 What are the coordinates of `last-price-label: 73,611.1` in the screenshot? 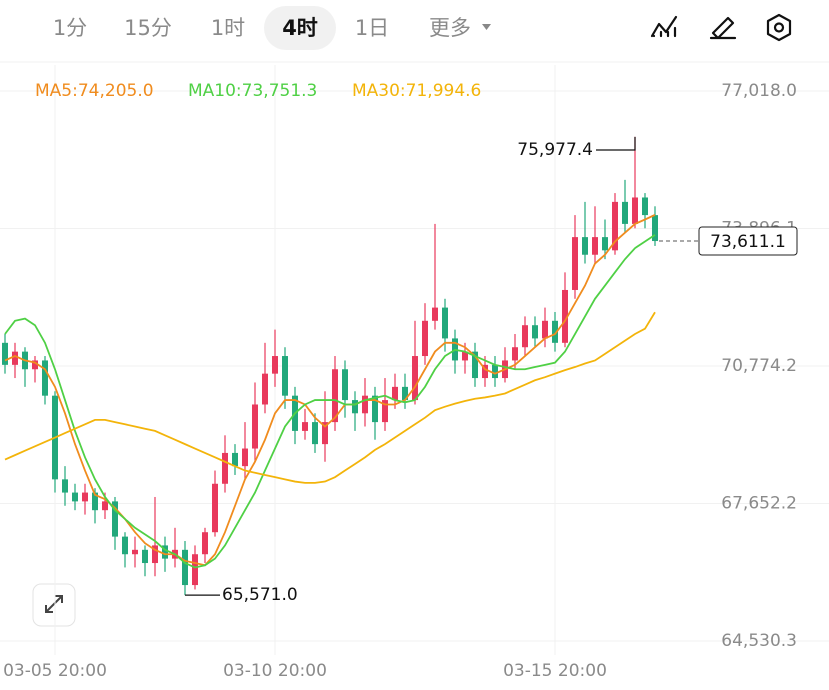 It's located at (748, 242).